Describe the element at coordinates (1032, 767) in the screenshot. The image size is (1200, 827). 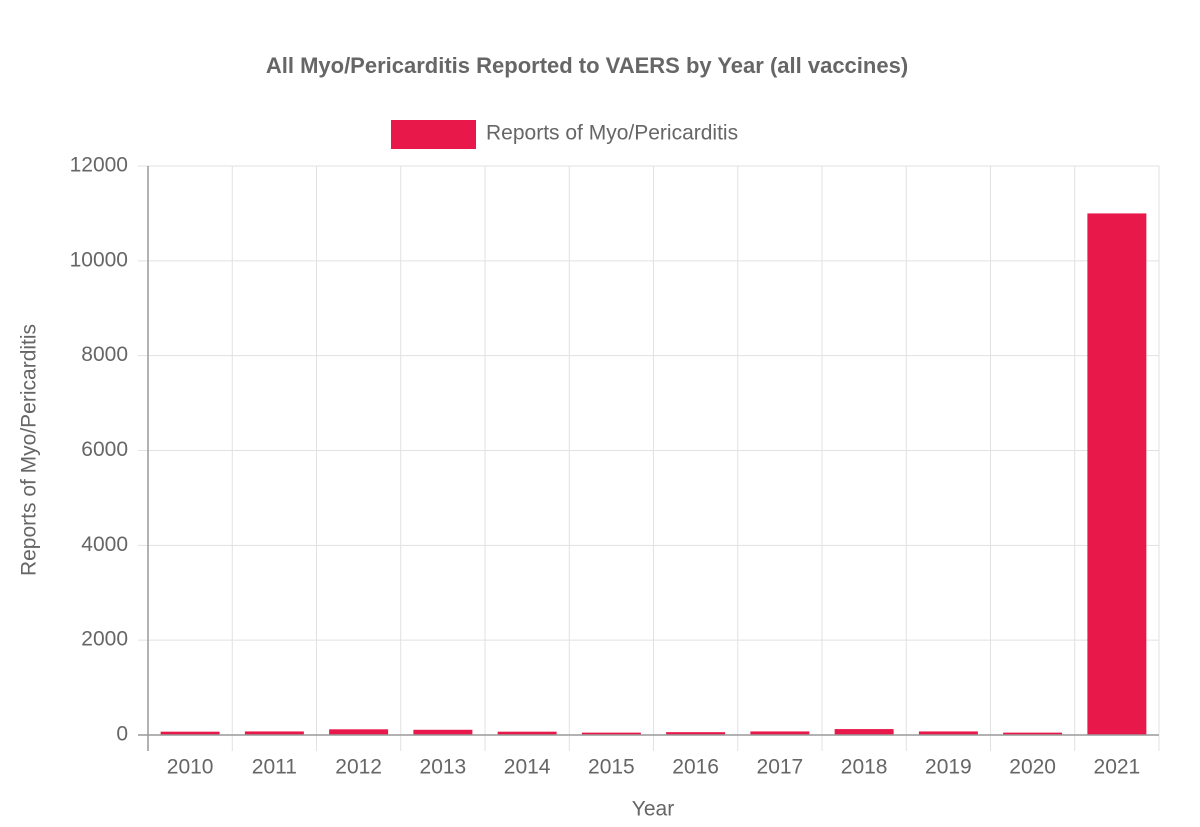
I see `x-tick-label: 2020` at that location.